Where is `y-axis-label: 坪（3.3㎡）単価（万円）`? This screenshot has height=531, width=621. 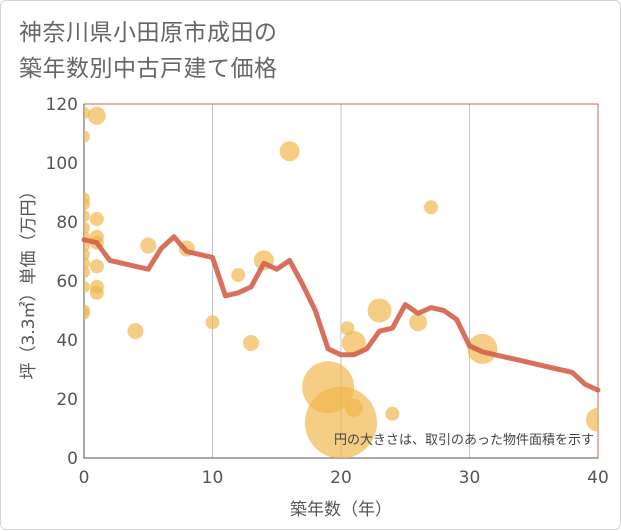
y-axis-label: 坪（3.3㎡）単価（万円） is located at coordinates (29, 280).